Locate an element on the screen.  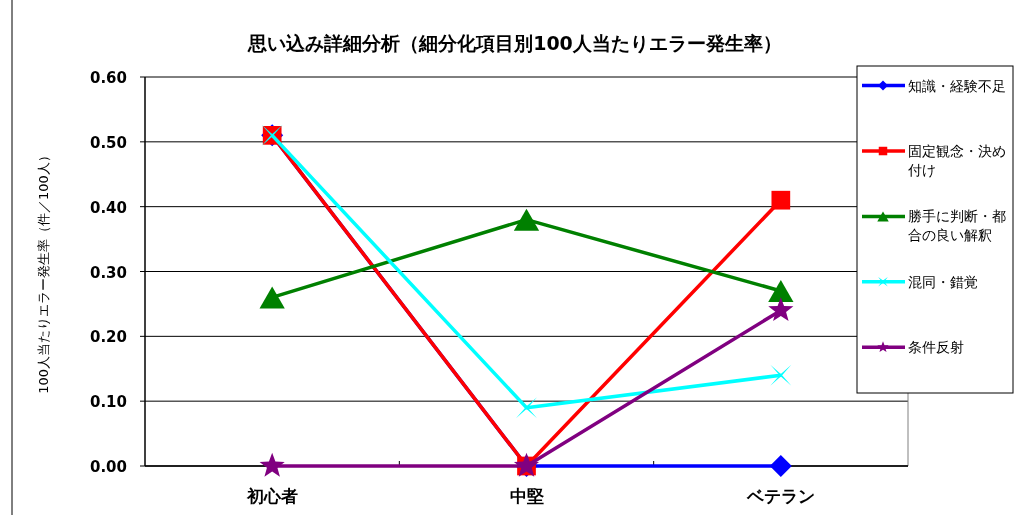
y-tick-label: 0.40 is located at coordinates (108, 207).